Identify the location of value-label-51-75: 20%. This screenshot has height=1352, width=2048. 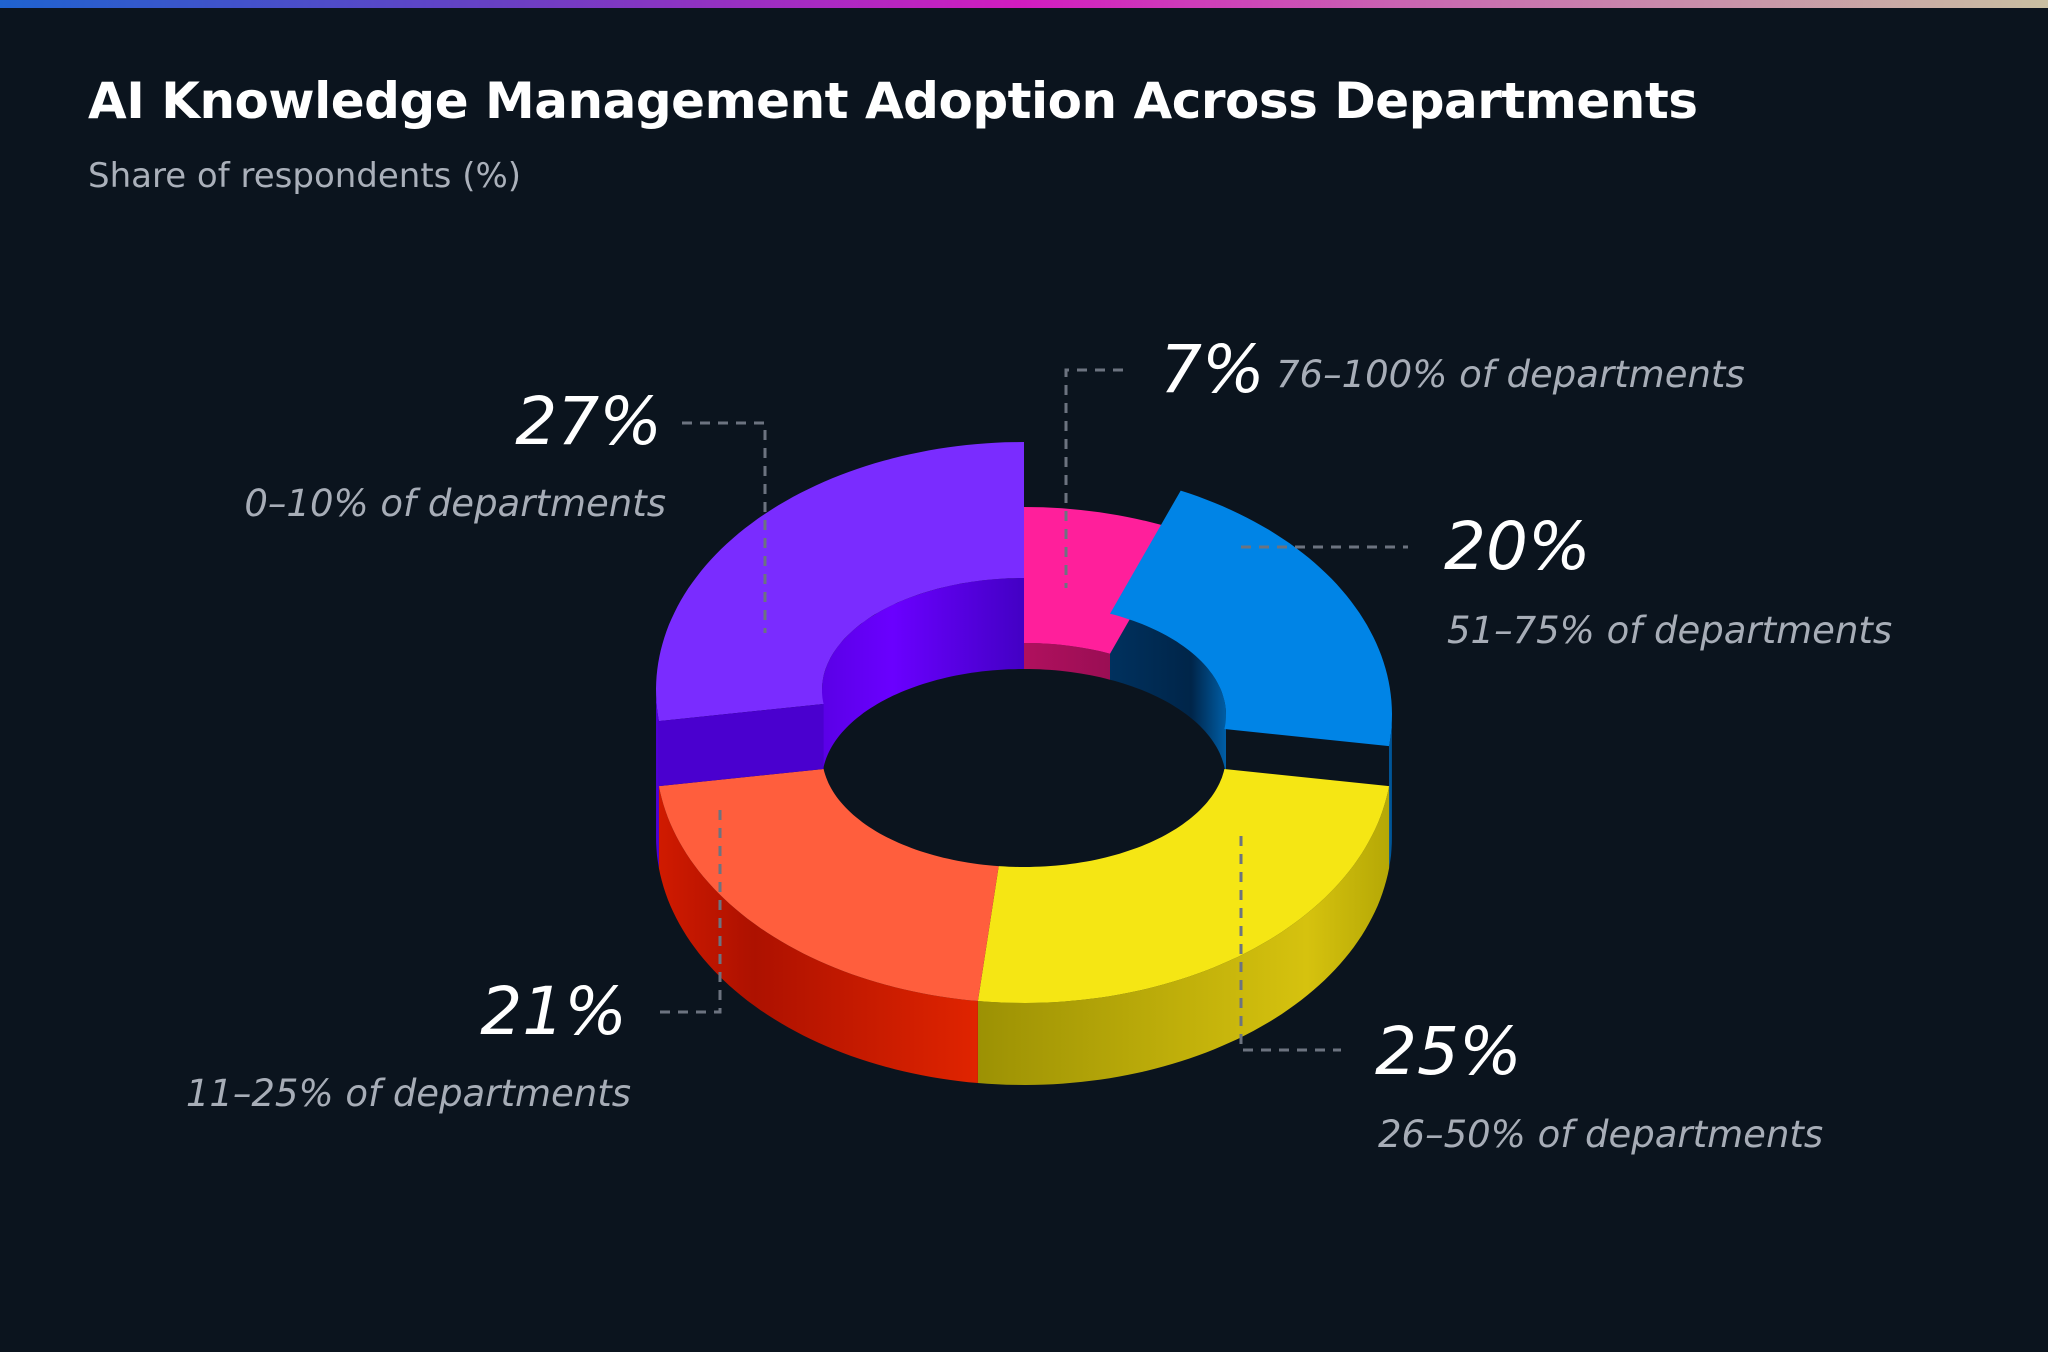
(1517, 546).